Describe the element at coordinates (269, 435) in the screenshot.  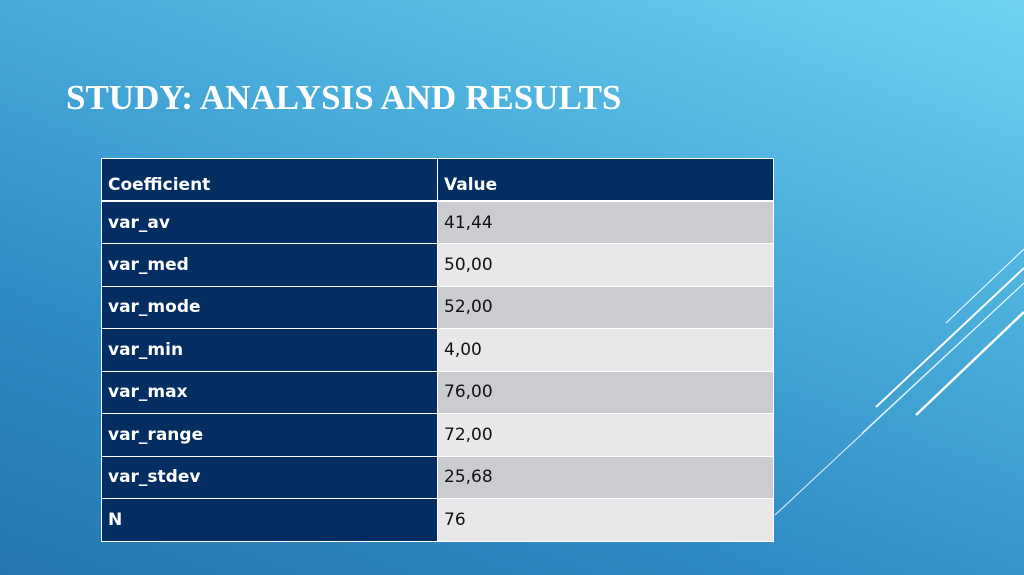
I see `coefficient-cell: var_range` at that location.